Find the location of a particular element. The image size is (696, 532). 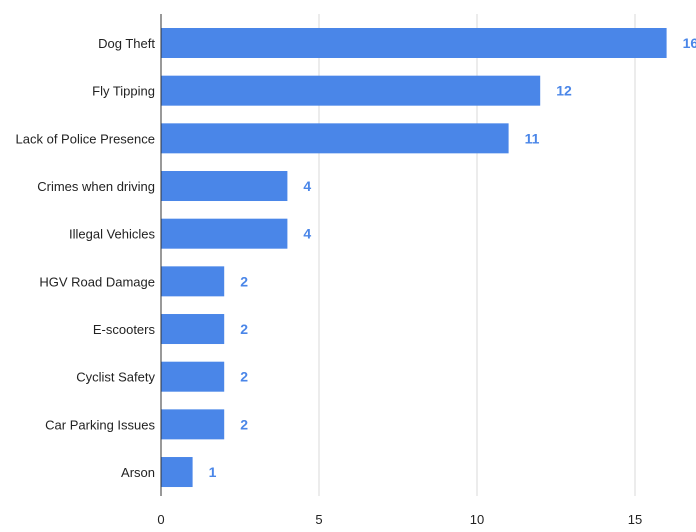

category-label-0: Dog Theft is located at coordinates (126, 43).